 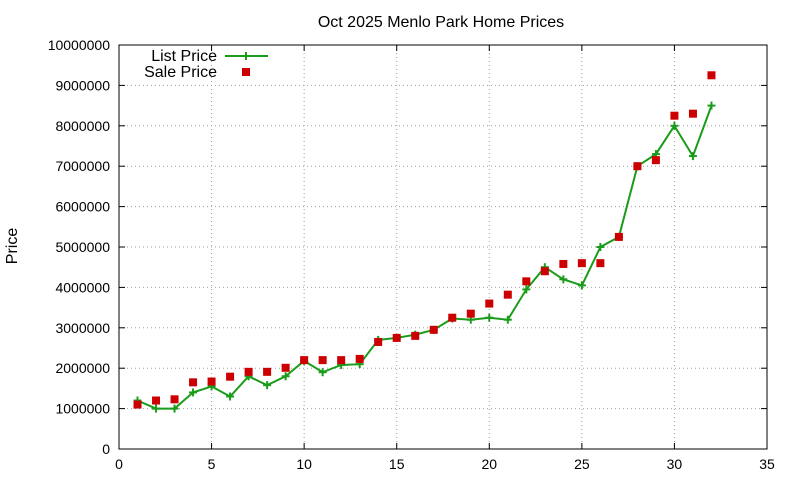 What do you see at coordinates (767, 464) in the screenshot?
I see `x-tick-label: 35` at bounding box center [767, 464].